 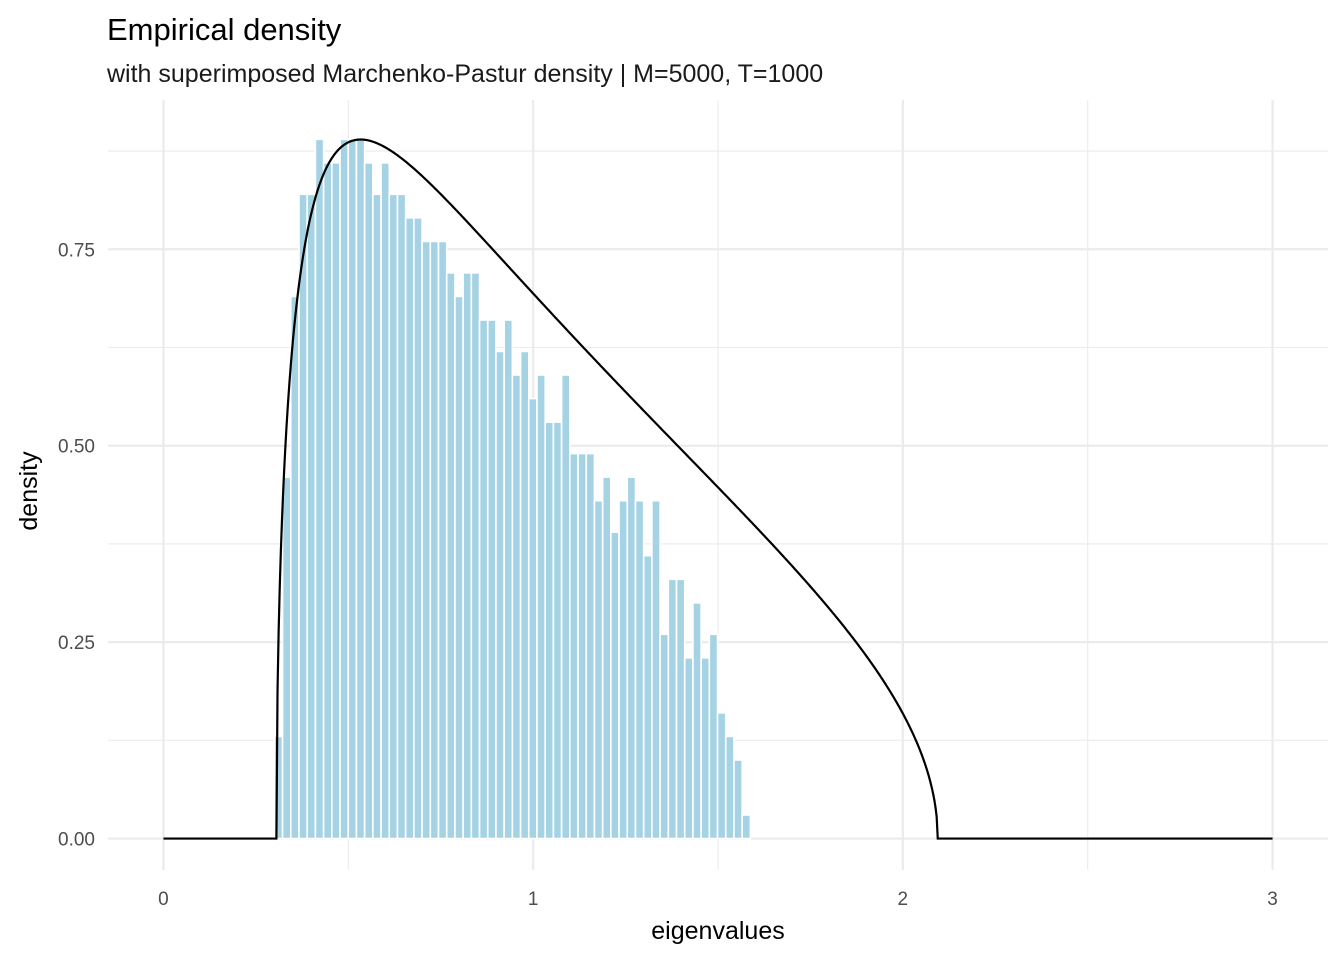 I want to click on x-tick-label: 3, so click(x=1272, y=899).